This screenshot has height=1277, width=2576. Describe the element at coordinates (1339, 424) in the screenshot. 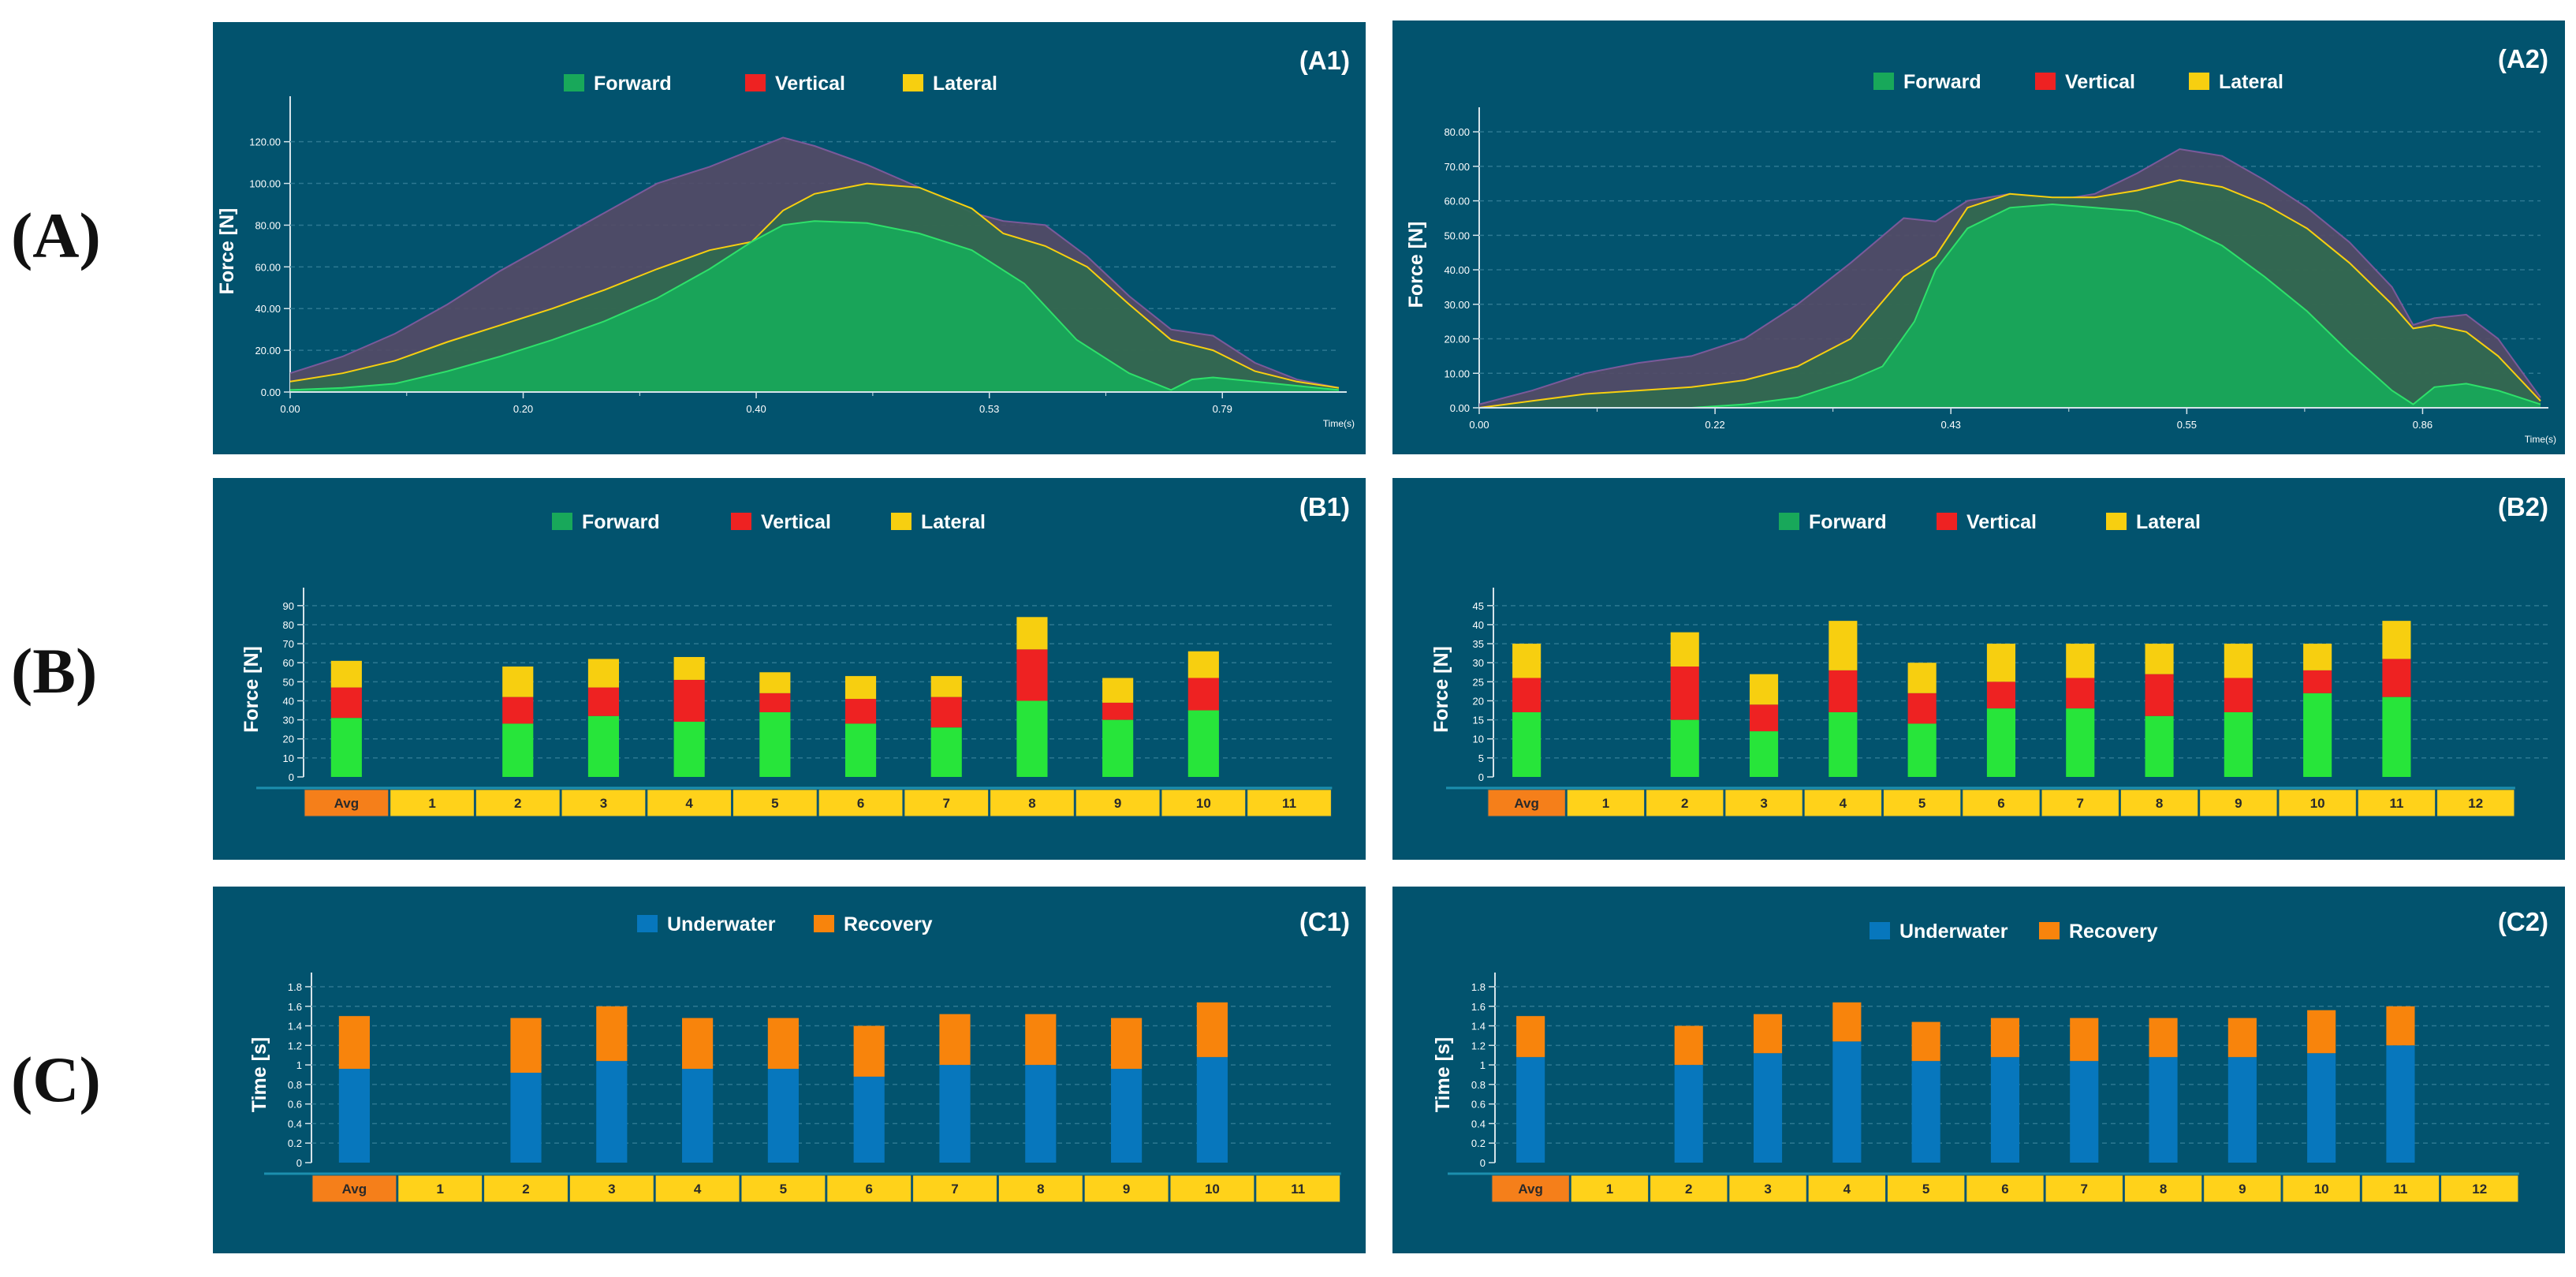

I see `x-axis-label: Time(s)` at that location.